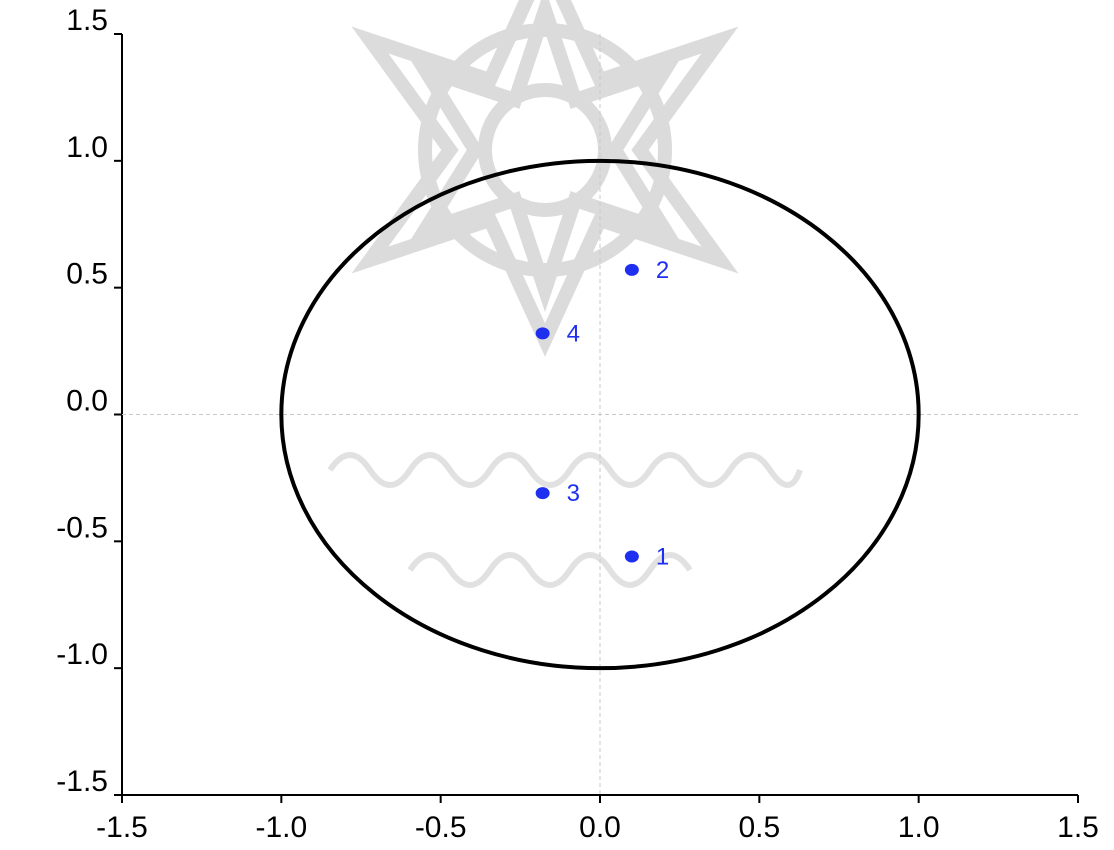  Describe the element at coordinates (1078, 827) in the screenshot. I see `x-tick-label: 1.5` at that location.